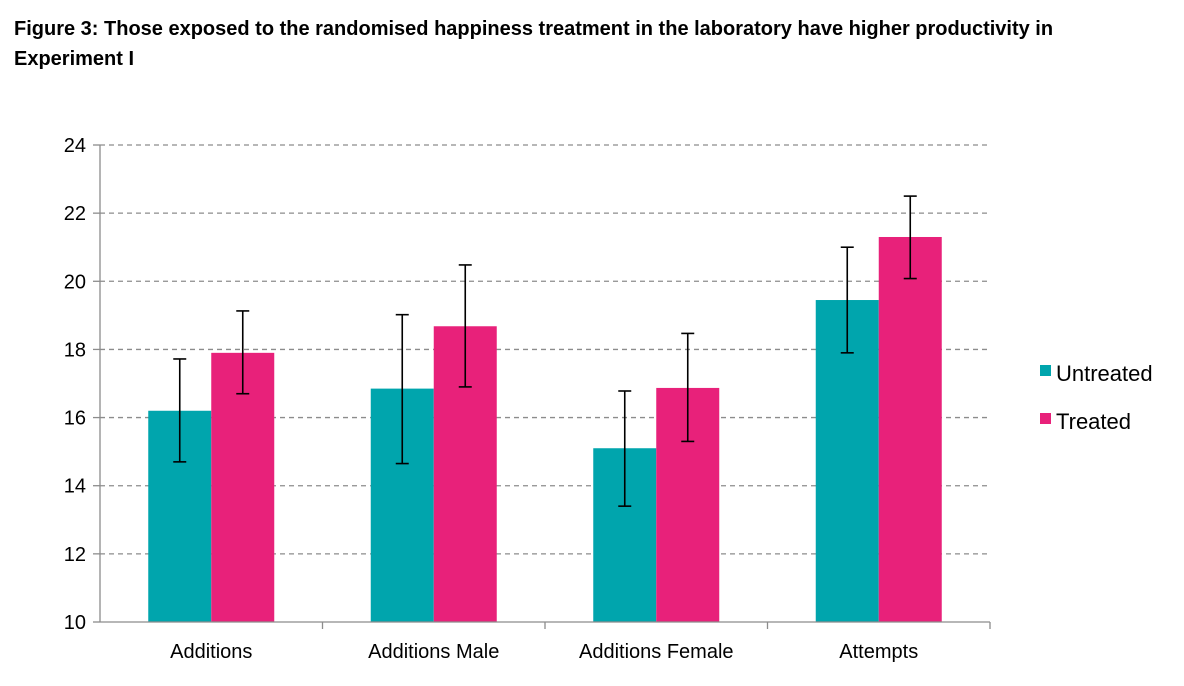 This screenshot has width=1184, height=686. Describe the element at coordinates (75, 214) in the screenshot. I see `y-tick-label: 22` at that location.